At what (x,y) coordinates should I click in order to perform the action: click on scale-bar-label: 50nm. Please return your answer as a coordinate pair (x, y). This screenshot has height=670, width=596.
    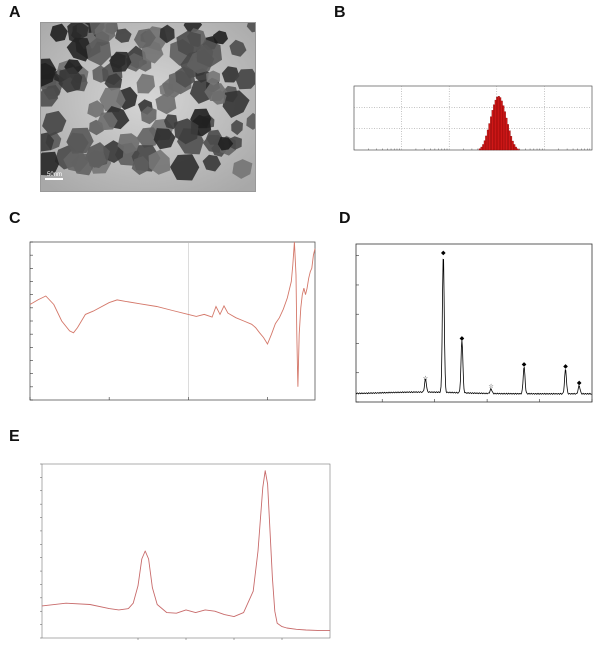
    Looking at the image, I should click on (54, 175).